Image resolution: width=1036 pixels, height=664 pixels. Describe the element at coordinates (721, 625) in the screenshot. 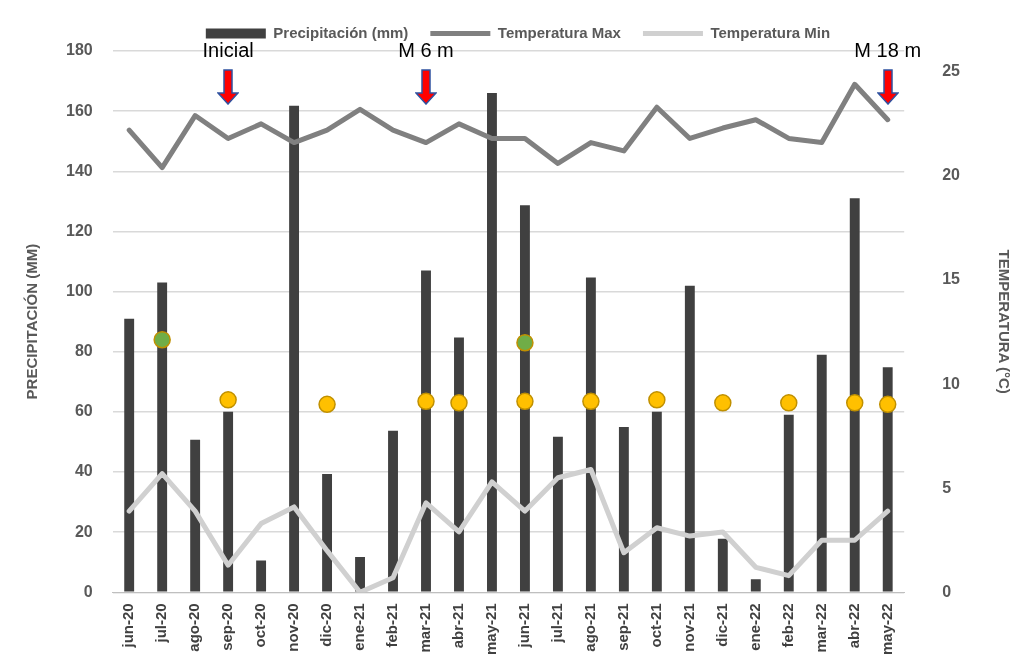

I see `x-tick-label: dic-21` at that location.